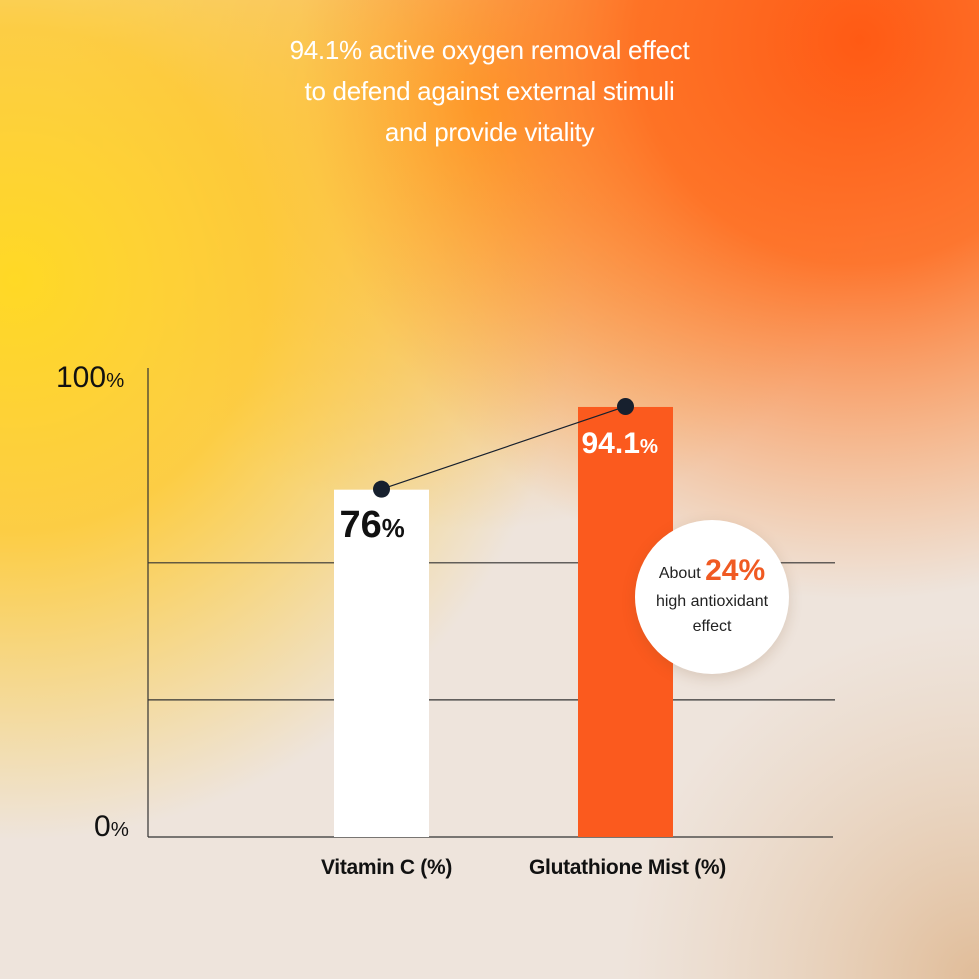  Describe the element at coordinates (712, 601) in the screenshot. I see `annotation-line-2: high antioxidant` at that location.